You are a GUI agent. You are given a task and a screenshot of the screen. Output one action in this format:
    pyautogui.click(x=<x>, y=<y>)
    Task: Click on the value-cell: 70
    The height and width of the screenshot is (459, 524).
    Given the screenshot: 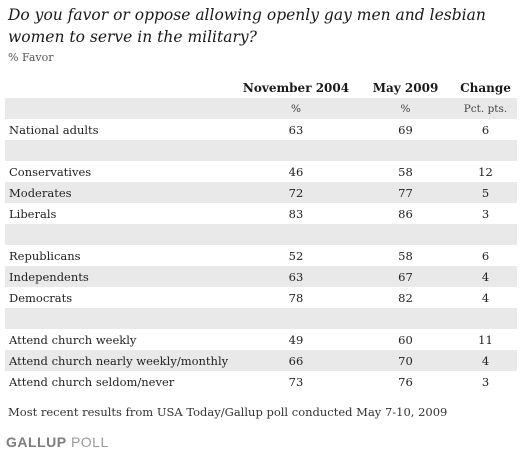 What is the action you would take?
    pyautogui.click(x=405, y=360)
    